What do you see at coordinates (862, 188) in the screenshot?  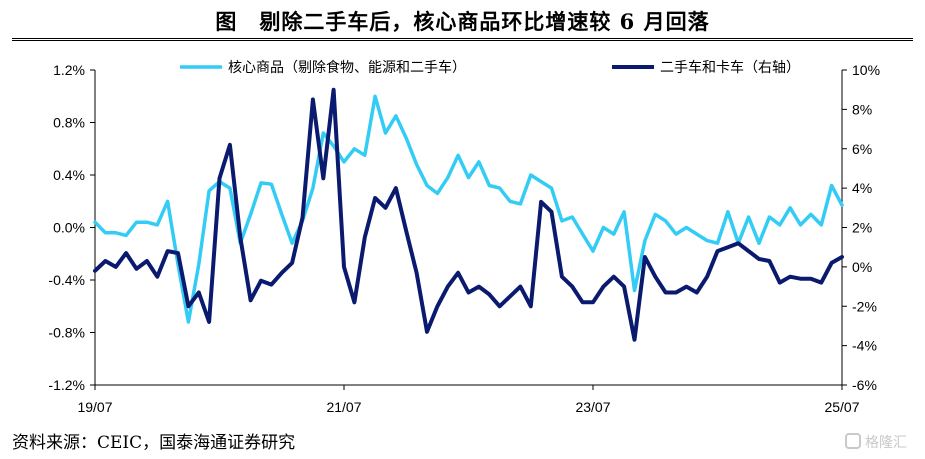 I see `right-tick-label: 4%` at bounding box center [862, 188].